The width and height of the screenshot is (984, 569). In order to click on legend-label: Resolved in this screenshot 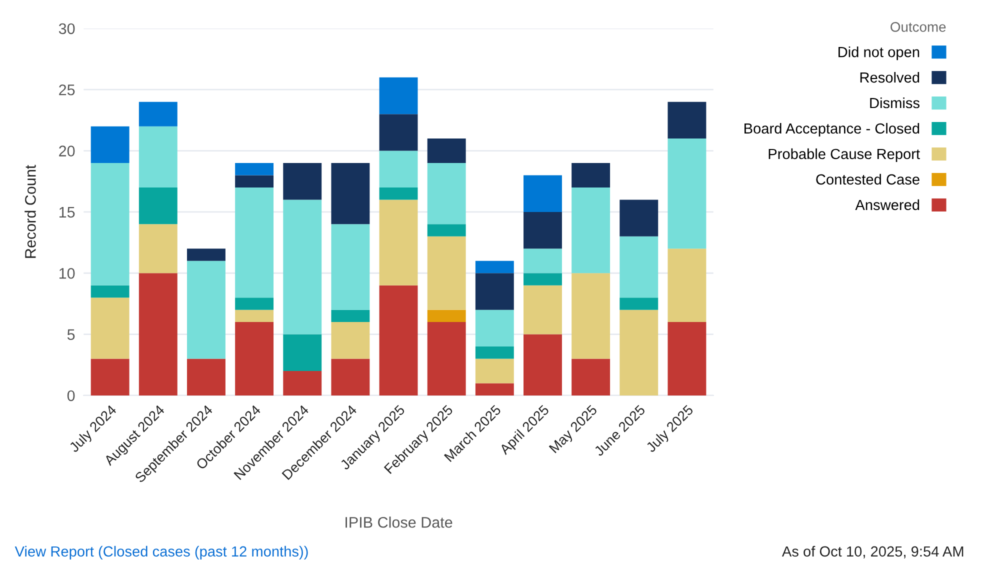, I will do `click(890, 77)`.